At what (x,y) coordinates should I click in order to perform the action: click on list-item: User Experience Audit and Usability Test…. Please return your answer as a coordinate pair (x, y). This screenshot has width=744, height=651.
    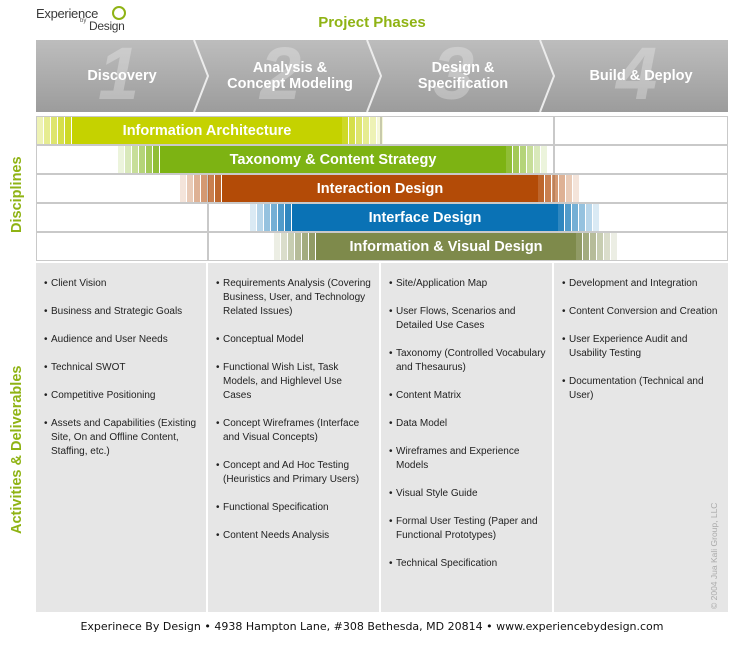
    Looking at the image, I should click on (642, 347).